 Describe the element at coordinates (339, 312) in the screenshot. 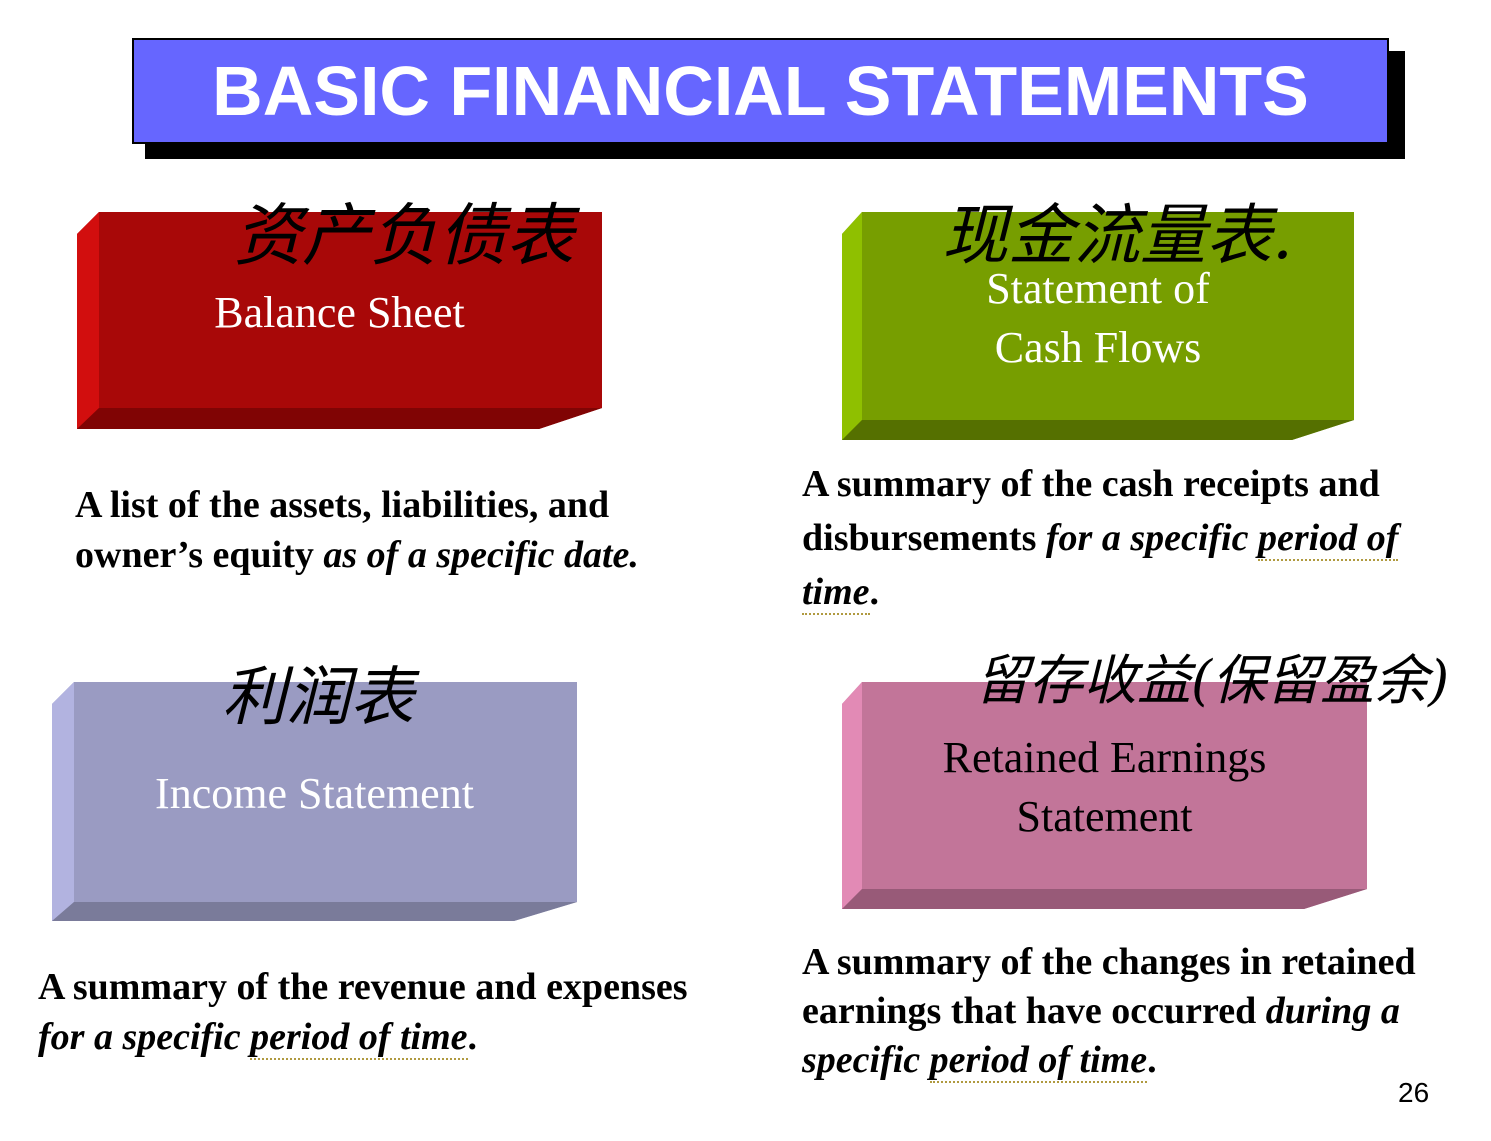

I see `balance-sheet-label: Balance Sheet` at that location.